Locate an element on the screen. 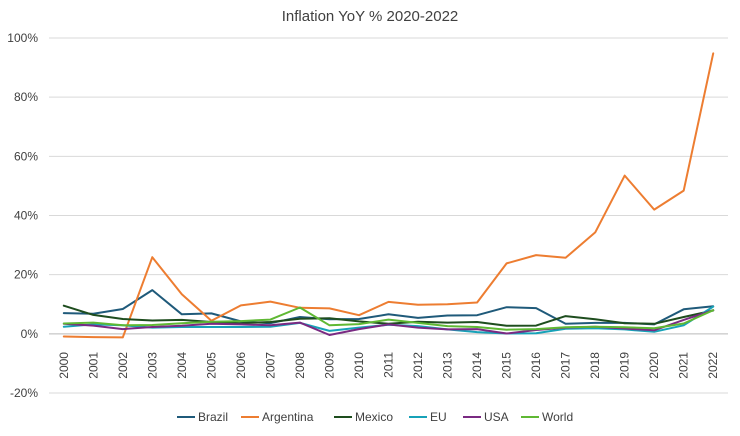  legend: Brazil Argentina Mexico EU USA World is located at coordinates (375, 417).